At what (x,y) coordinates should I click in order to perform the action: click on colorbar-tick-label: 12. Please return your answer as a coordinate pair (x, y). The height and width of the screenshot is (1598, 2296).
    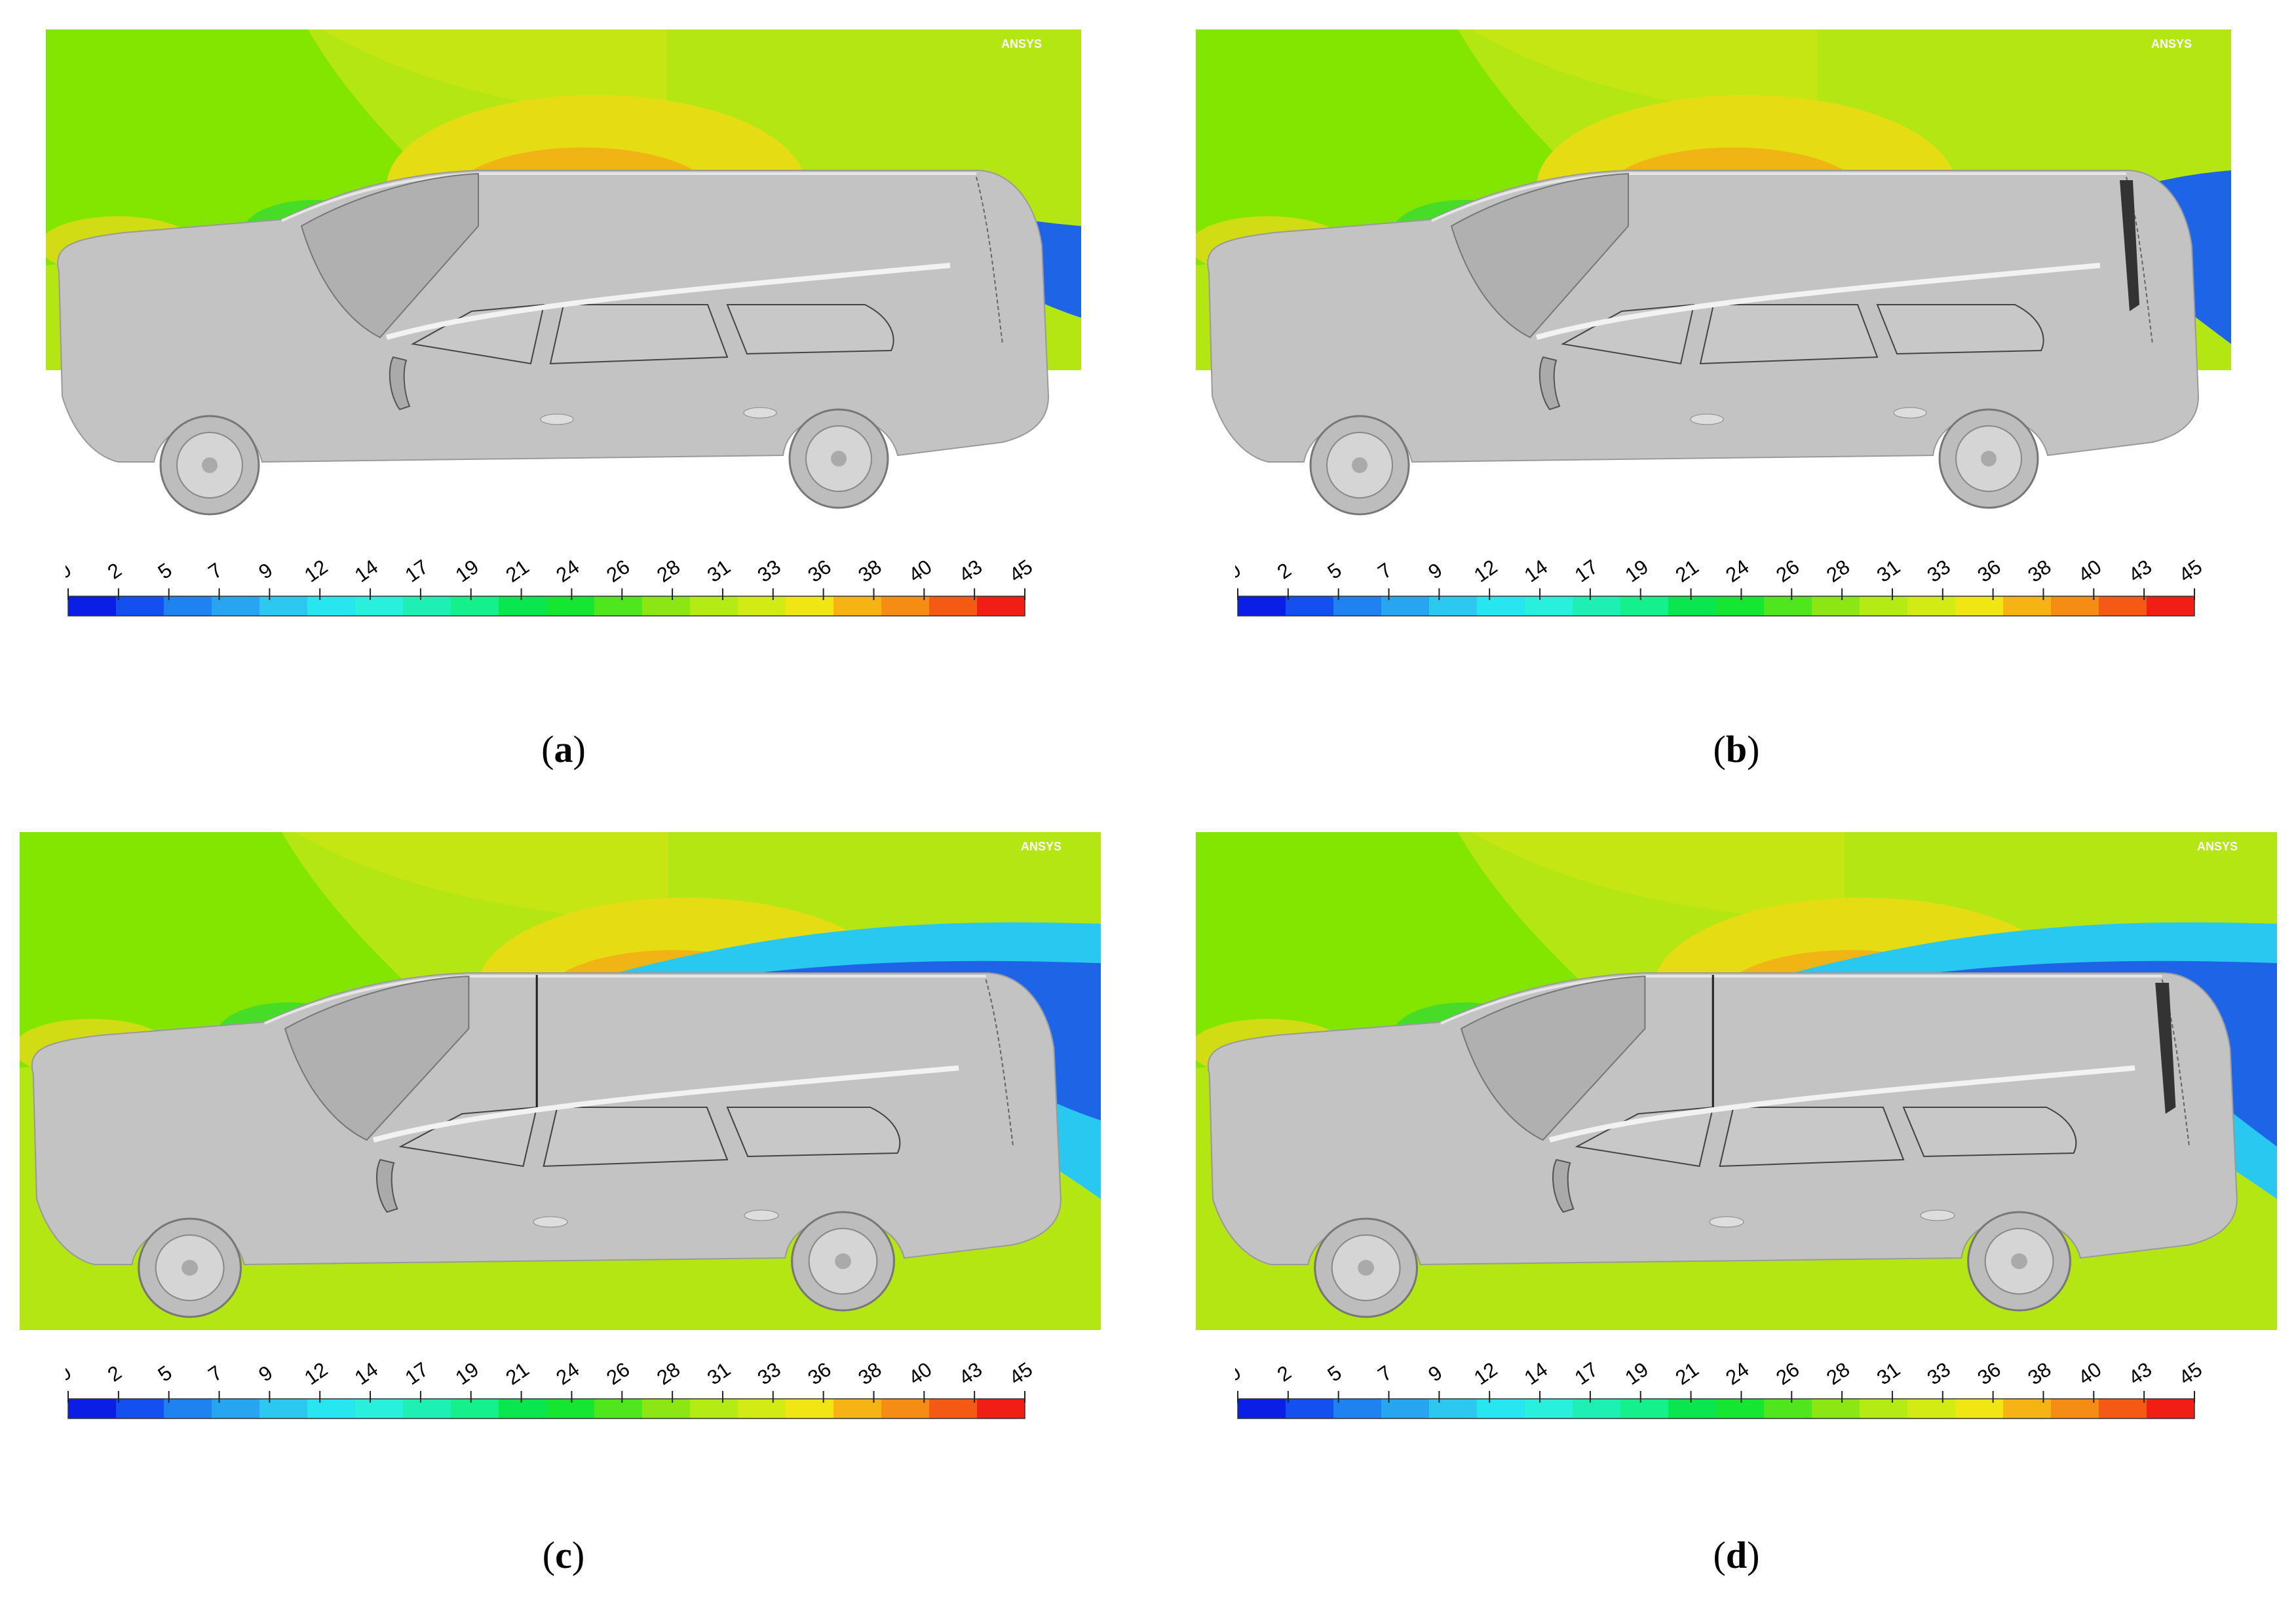
    Looking at the image, I should click on (316, 1373).